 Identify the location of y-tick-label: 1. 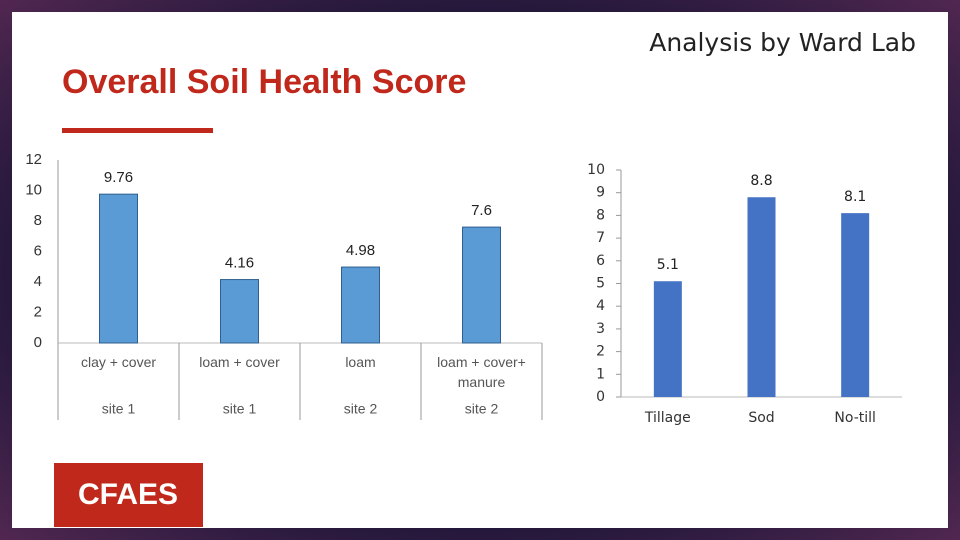
(600, 374).